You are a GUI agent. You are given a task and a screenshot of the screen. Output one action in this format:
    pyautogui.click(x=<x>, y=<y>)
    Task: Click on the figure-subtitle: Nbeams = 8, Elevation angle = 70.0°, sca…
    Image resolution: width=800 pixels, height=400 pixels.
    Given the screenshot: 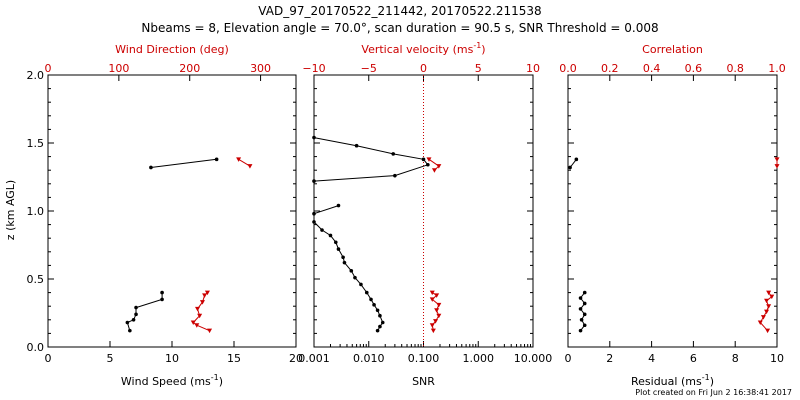 What is the action you would take?
    pyautogui.click(x=399, y=28)
    